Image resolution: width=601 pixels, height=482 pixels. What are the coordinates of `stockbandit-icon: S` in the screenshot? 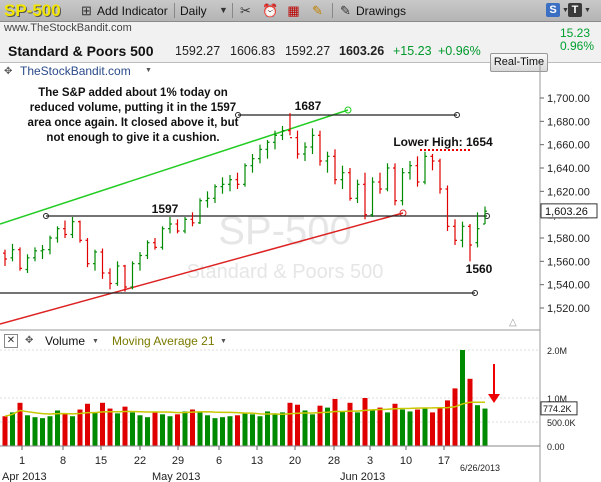 It's located at (553, 10).